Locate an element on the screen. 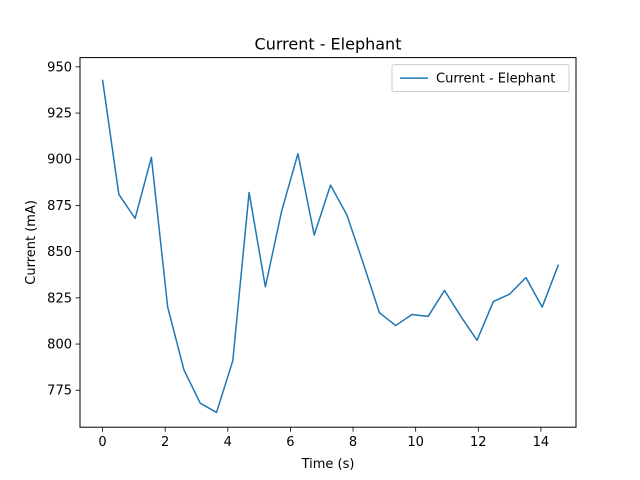 The height and width of the screenshot is (480, 640). x-tick-label: 2 is located at coordinates (165, 442).